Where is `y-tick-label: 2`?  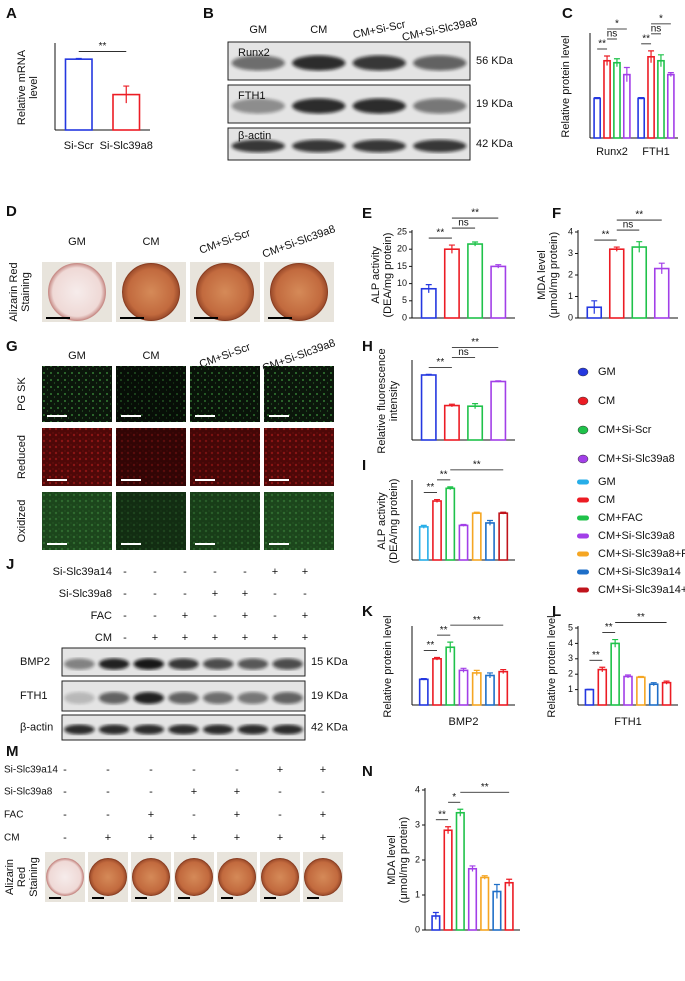 y-tick-label: 2 is located at coordinates (570, 274).